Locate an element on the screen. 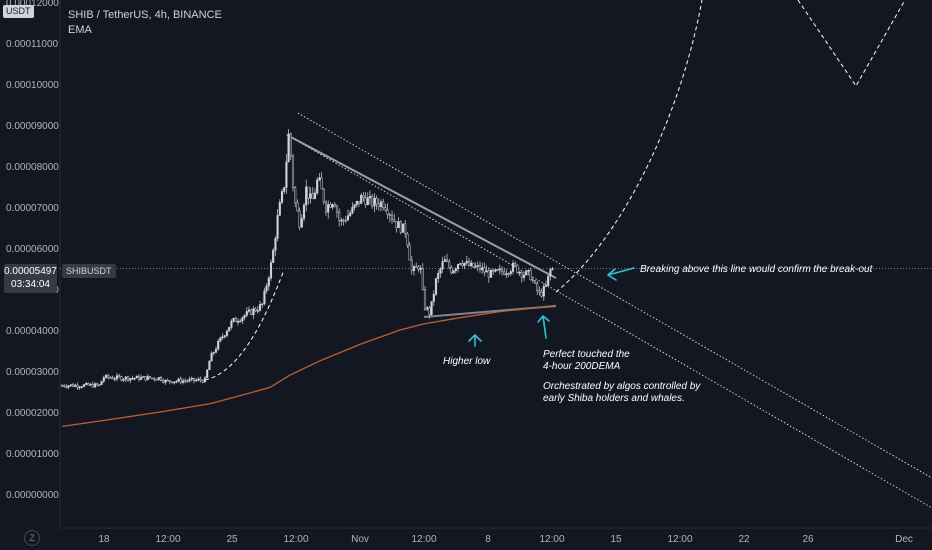 This screenshot has height=550, width=932. symbol-title: SHIB / TetherUS, 4h, BINANCE is located at coordinates (145, 15).